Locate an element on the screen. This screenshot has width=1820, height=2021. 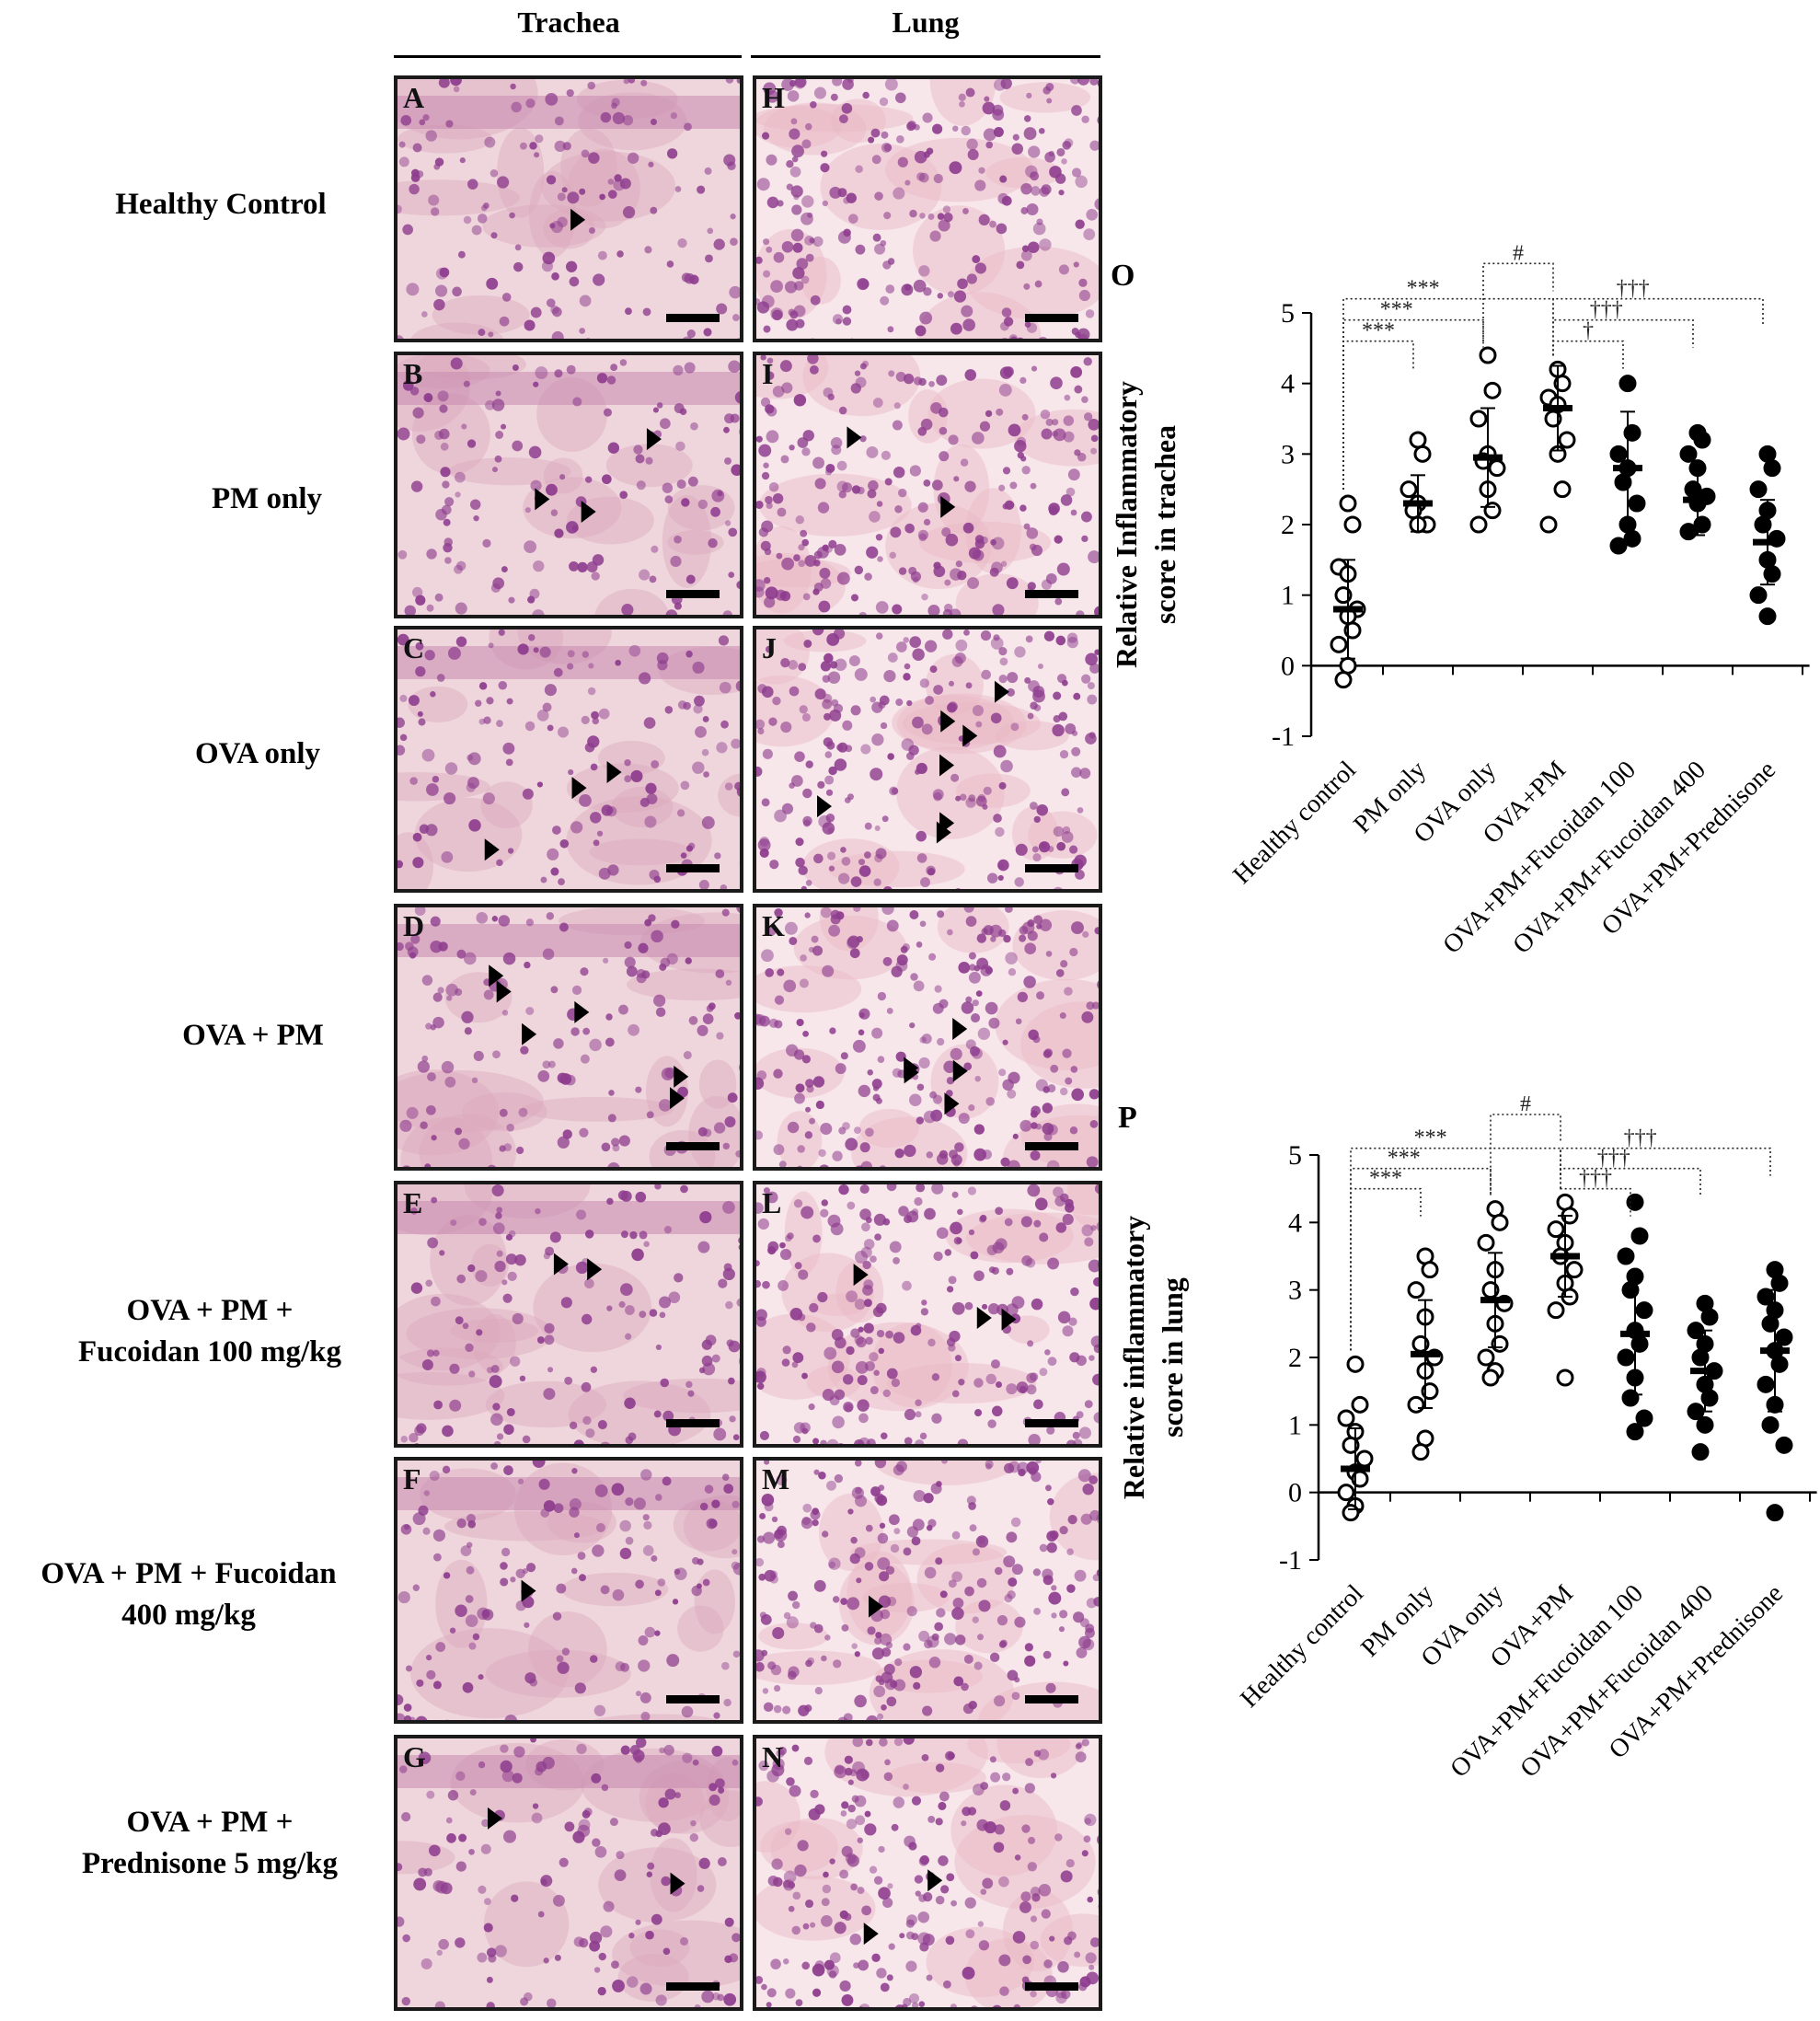
row-label-line: Prednisone 5 mg/kg is located at coordinates (210, 1863).